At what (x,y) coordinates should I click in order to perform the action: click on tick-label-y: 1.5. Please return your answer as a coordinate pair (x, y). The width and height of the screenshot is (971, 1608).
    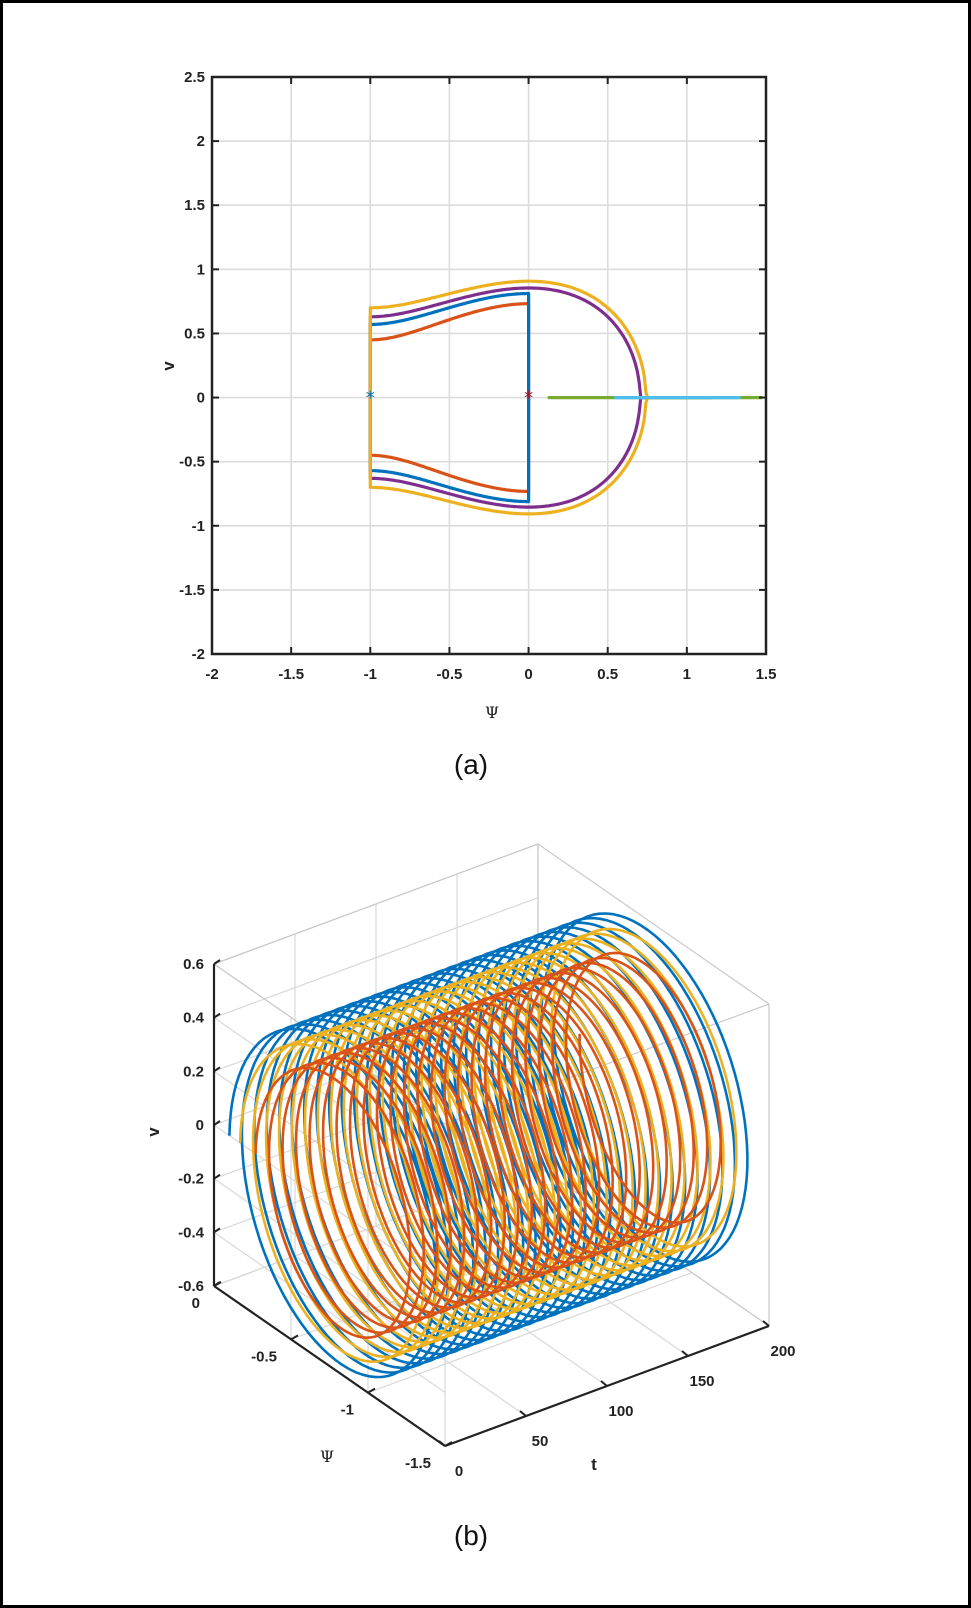
    Looking at the image, I should click on (194, 205).